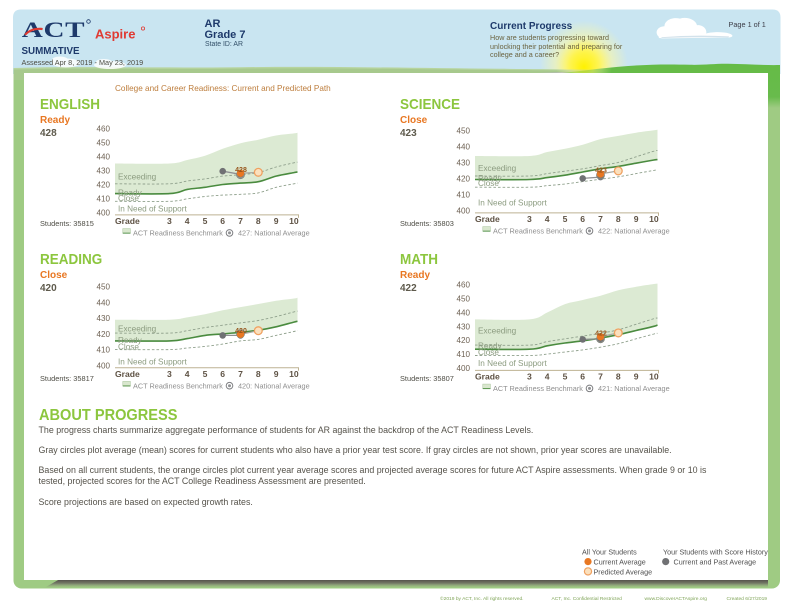 The width and height of the screenshot is (792, 612). I want to click on svg-text: Aspire, so click(115, 34).